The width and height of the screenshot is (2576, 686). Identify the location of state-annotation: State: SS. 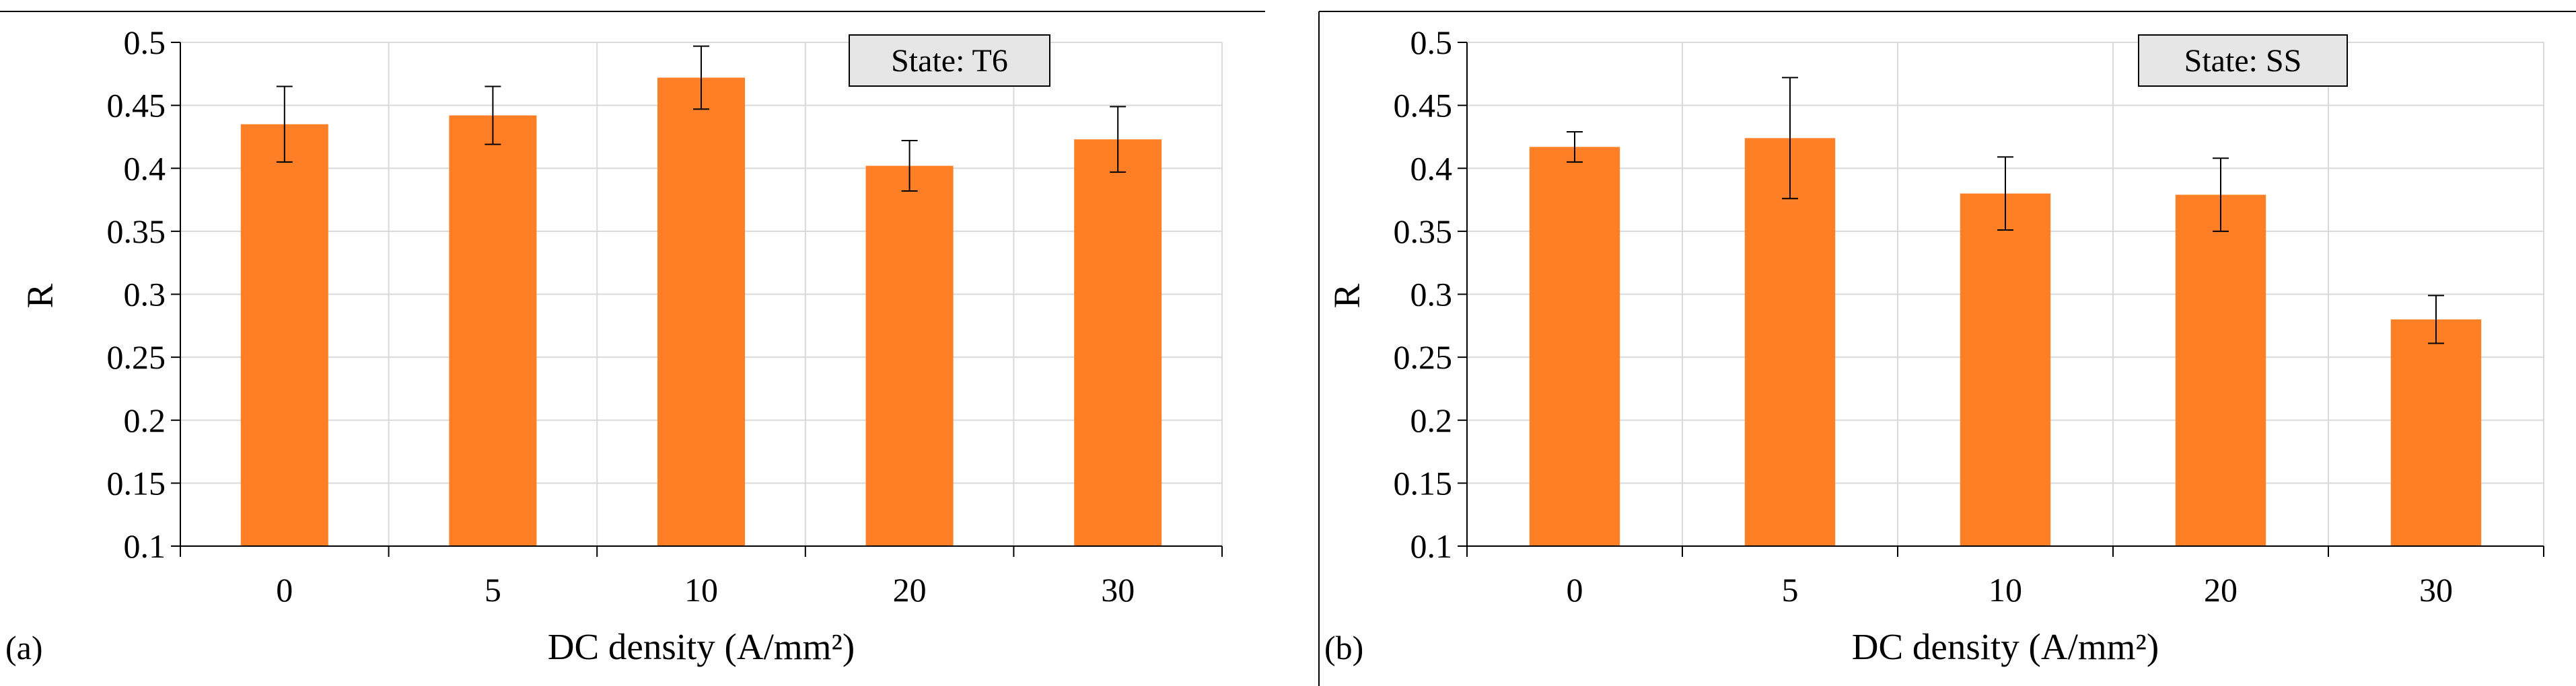
(2243, 61).